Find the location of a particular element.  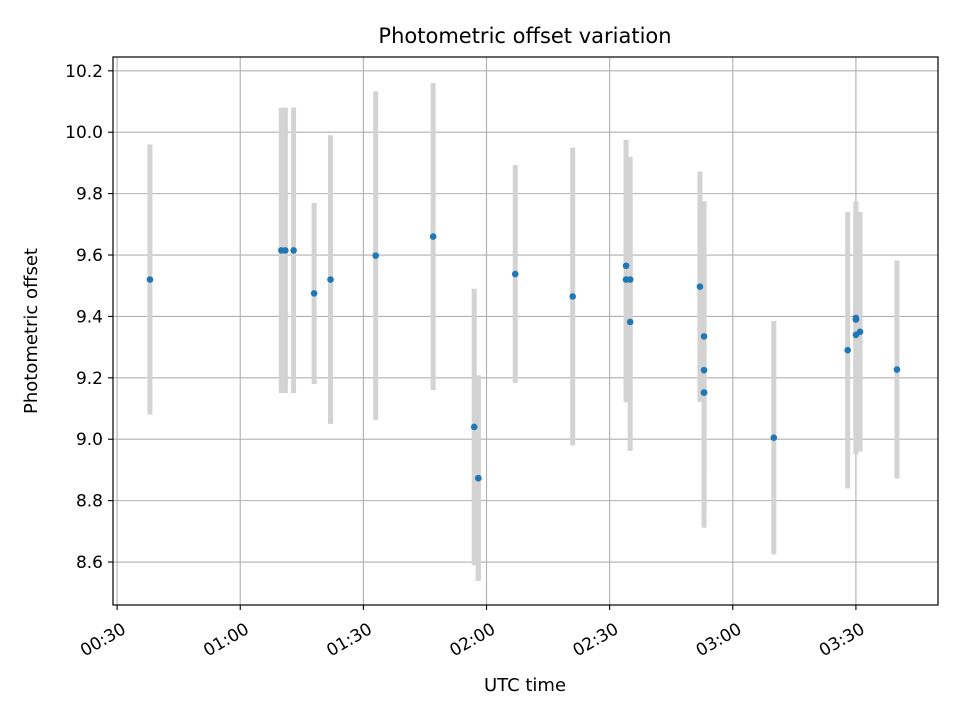

y-axis-ticks: 8.6 8.8 9.0 9.2 9.4 9.6 9.8 10.0 10.2 is located at coordinates (89, 317).